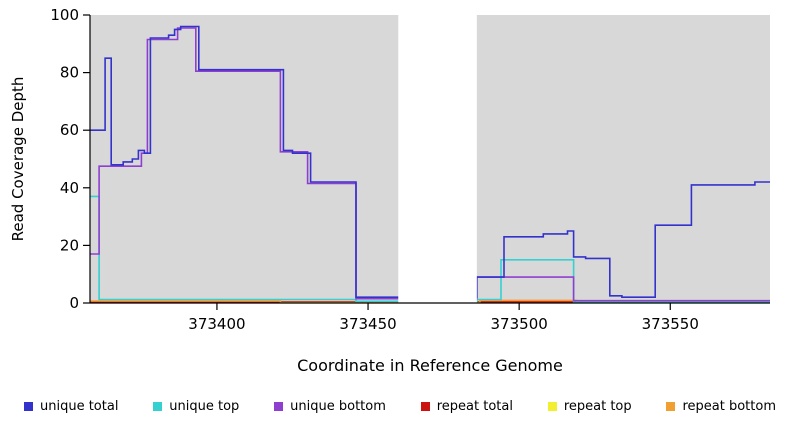  I want to click on legend-label: unique total, so click(79, 406).